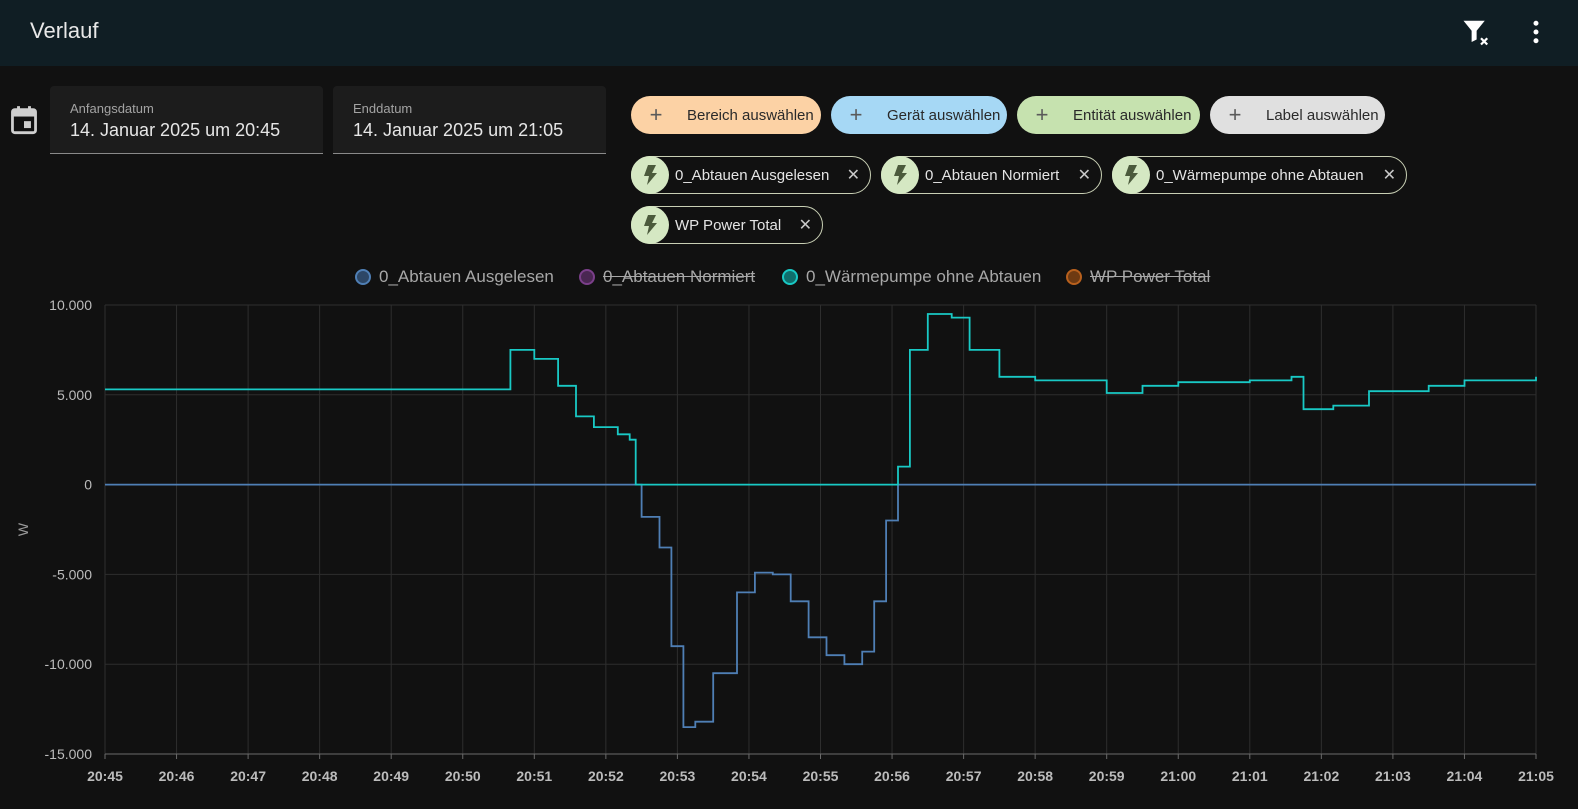 The width and height of the screenshot is (1578, 809). What do you see at coordinates (821, 776) in the screenshot?
I see `x-tick-label: 20:55` at bounding box center [821, 776].